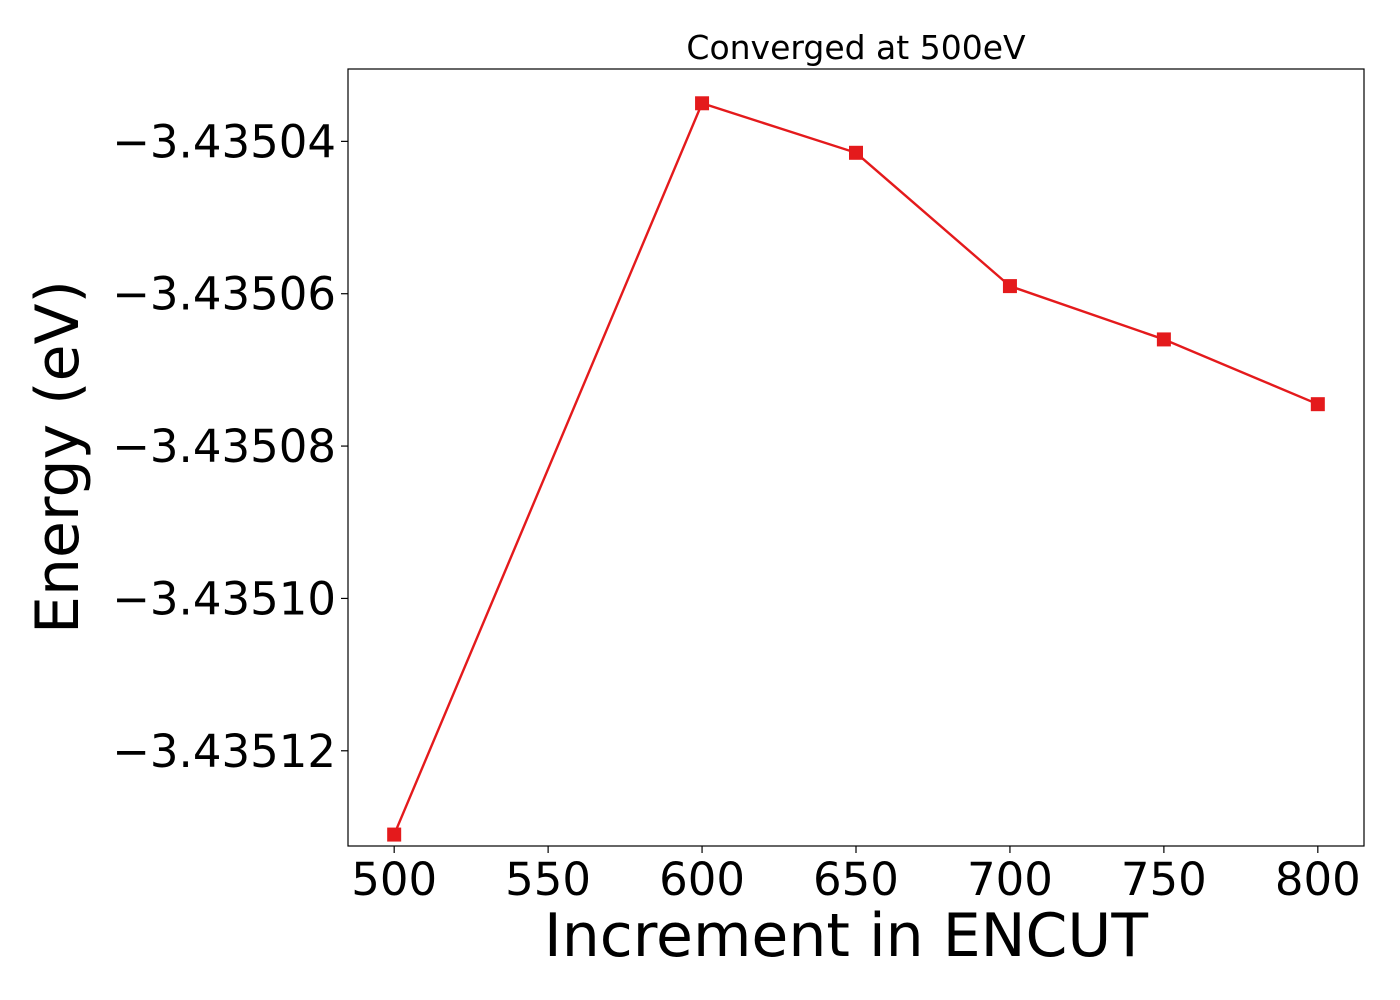 Image resolution: width=1400 pixels, height=1000 pixels. What do you see at coordinates (1164, 879) in the screenshot?
I see `x-tick-label: 750` at bounding box center [1164, 879].